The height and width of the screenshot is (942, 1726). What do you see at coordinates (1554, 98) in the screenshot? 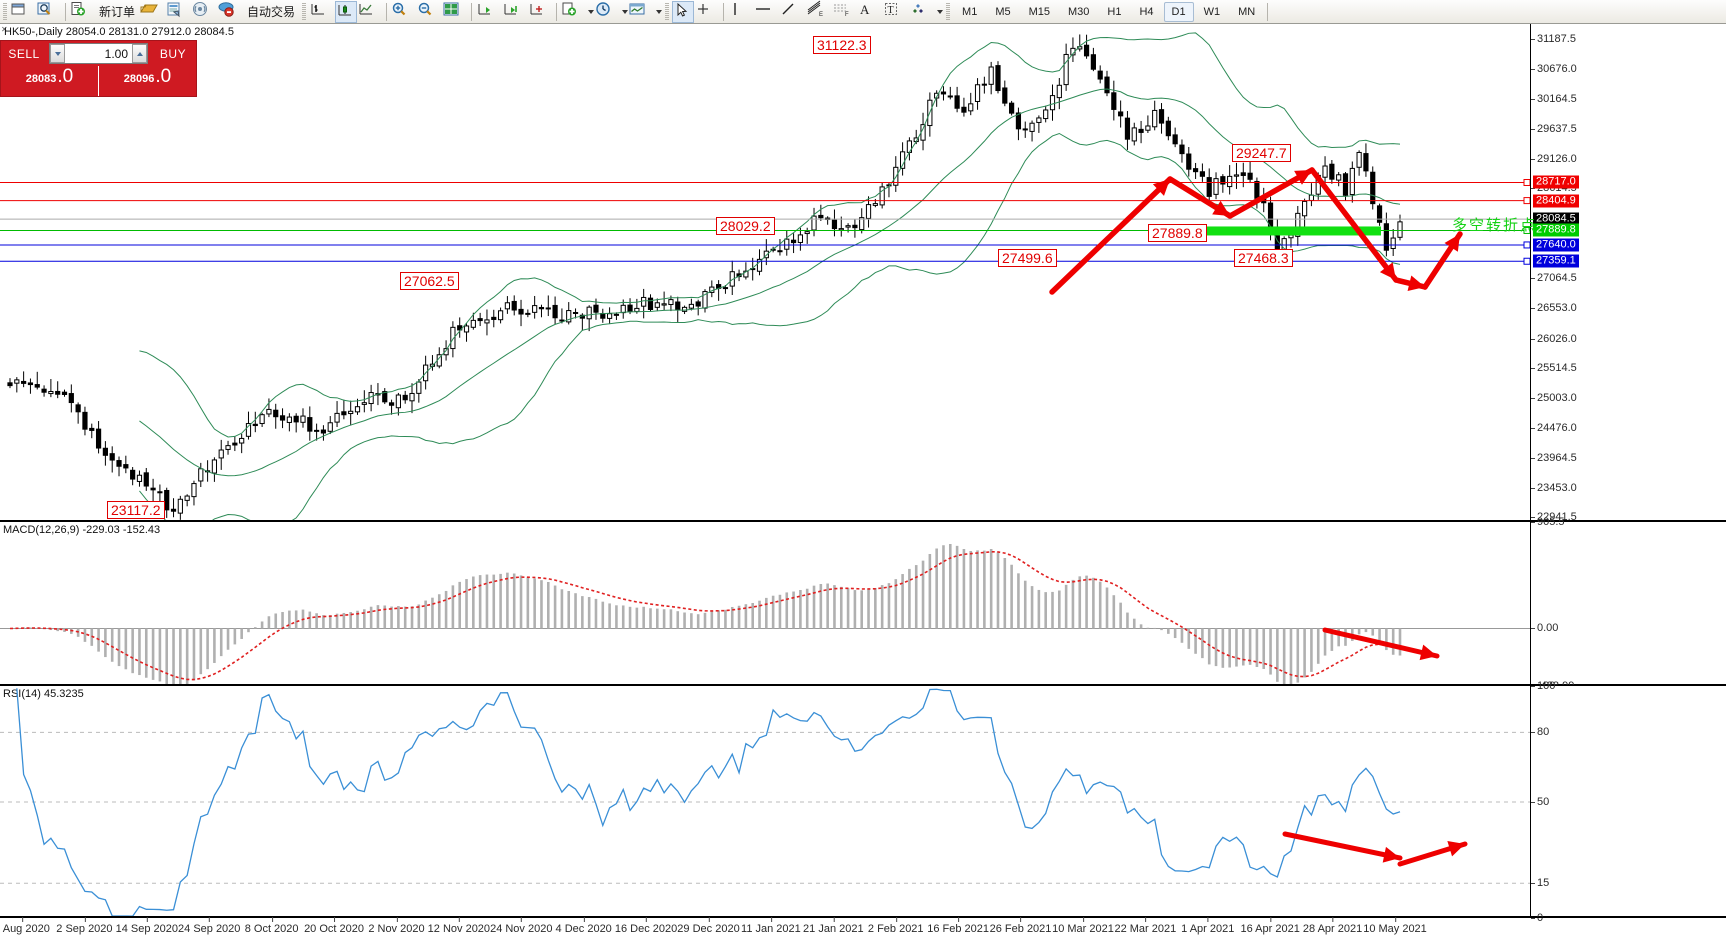
I see `price-tick: 30164.5` at bounding box center [1554, 98].